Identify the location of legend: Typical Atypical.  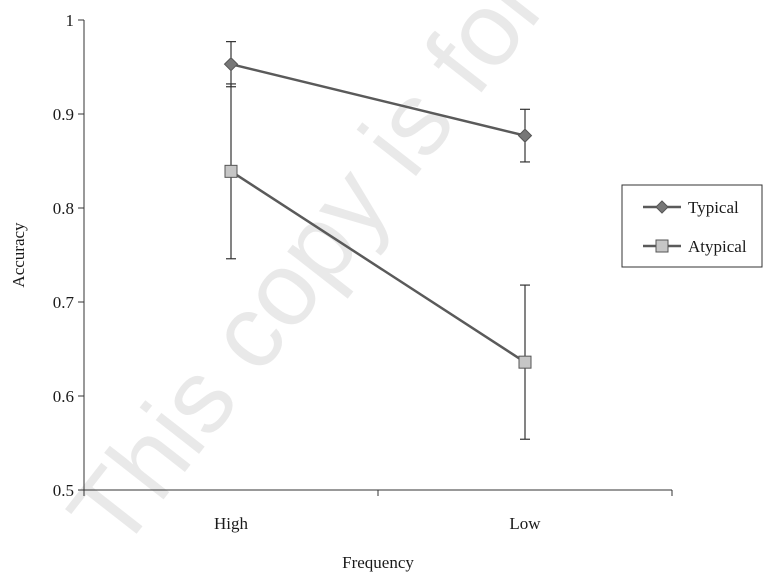
(692, 226).